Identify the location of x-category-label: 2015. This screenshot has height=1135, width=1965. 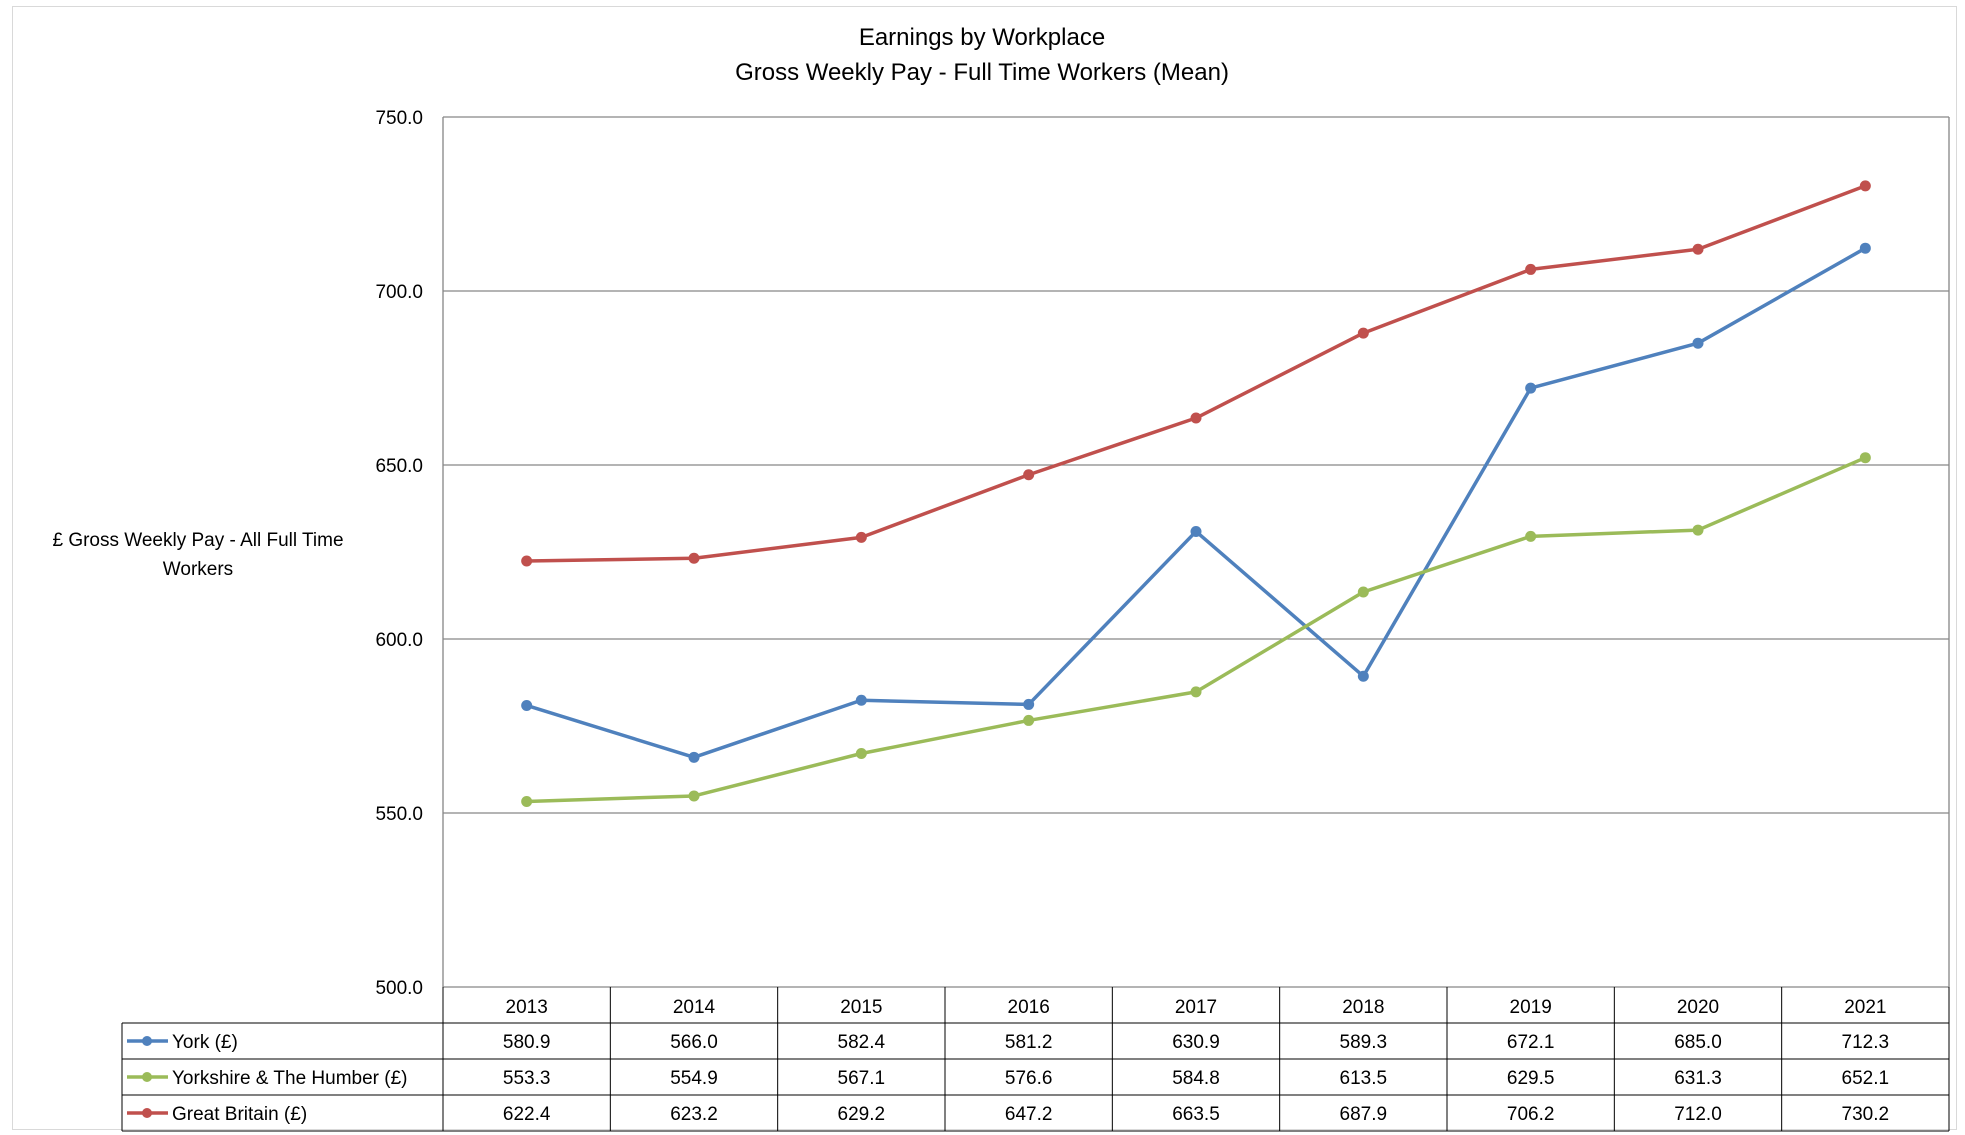
(861, 1007).